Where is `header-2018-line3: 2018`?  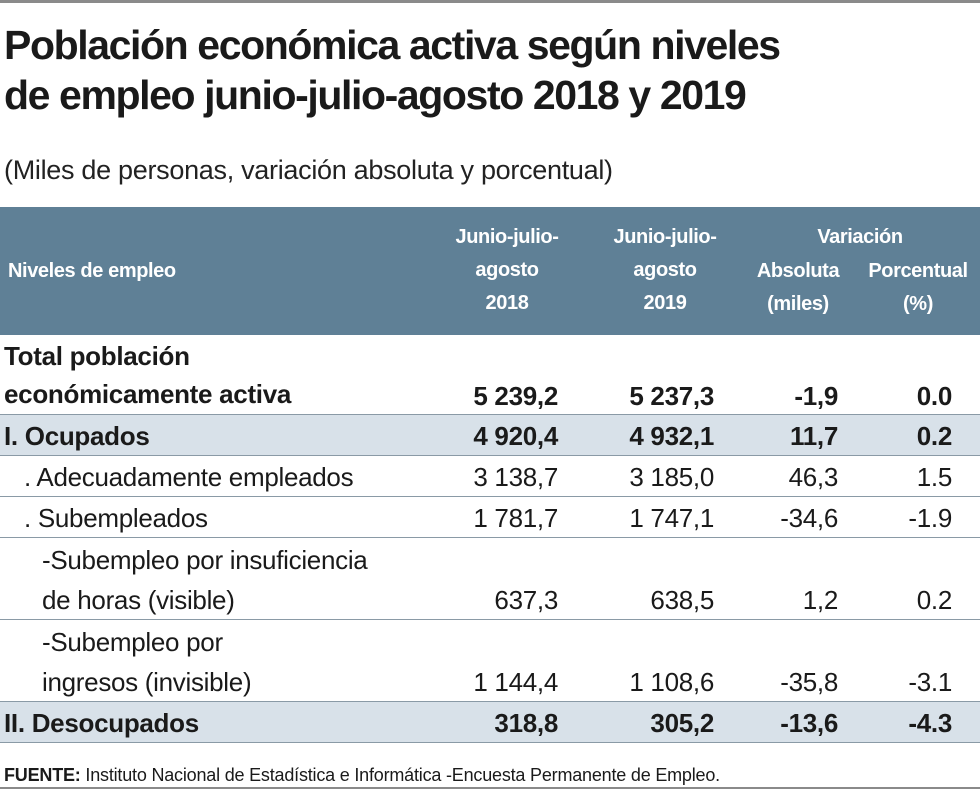 header-2018-line3: 2018 is located at coordinates (507, 303).